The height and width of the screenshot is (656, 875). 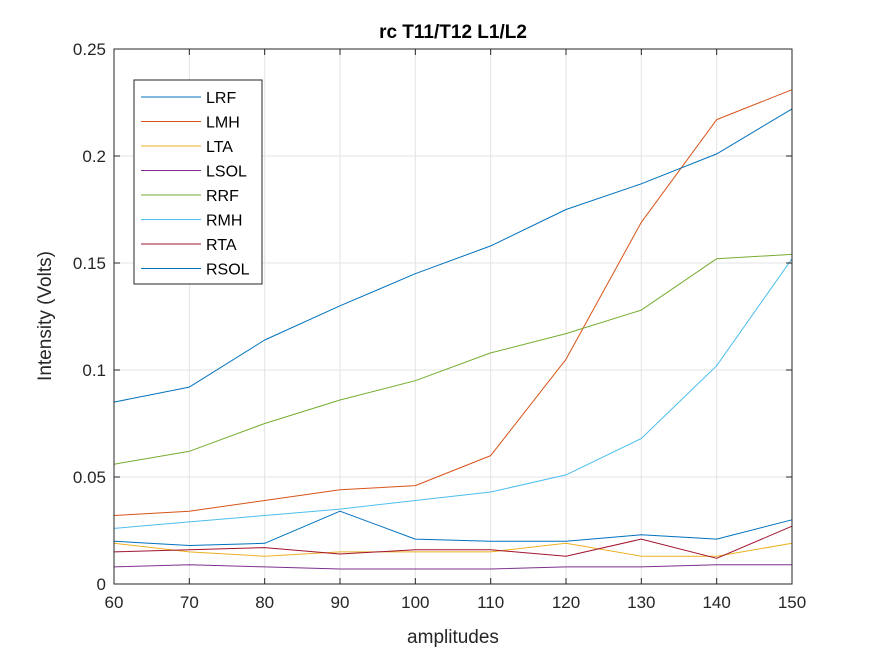 I want to click on x-tick-label: 60, so click(x=114, y=602).